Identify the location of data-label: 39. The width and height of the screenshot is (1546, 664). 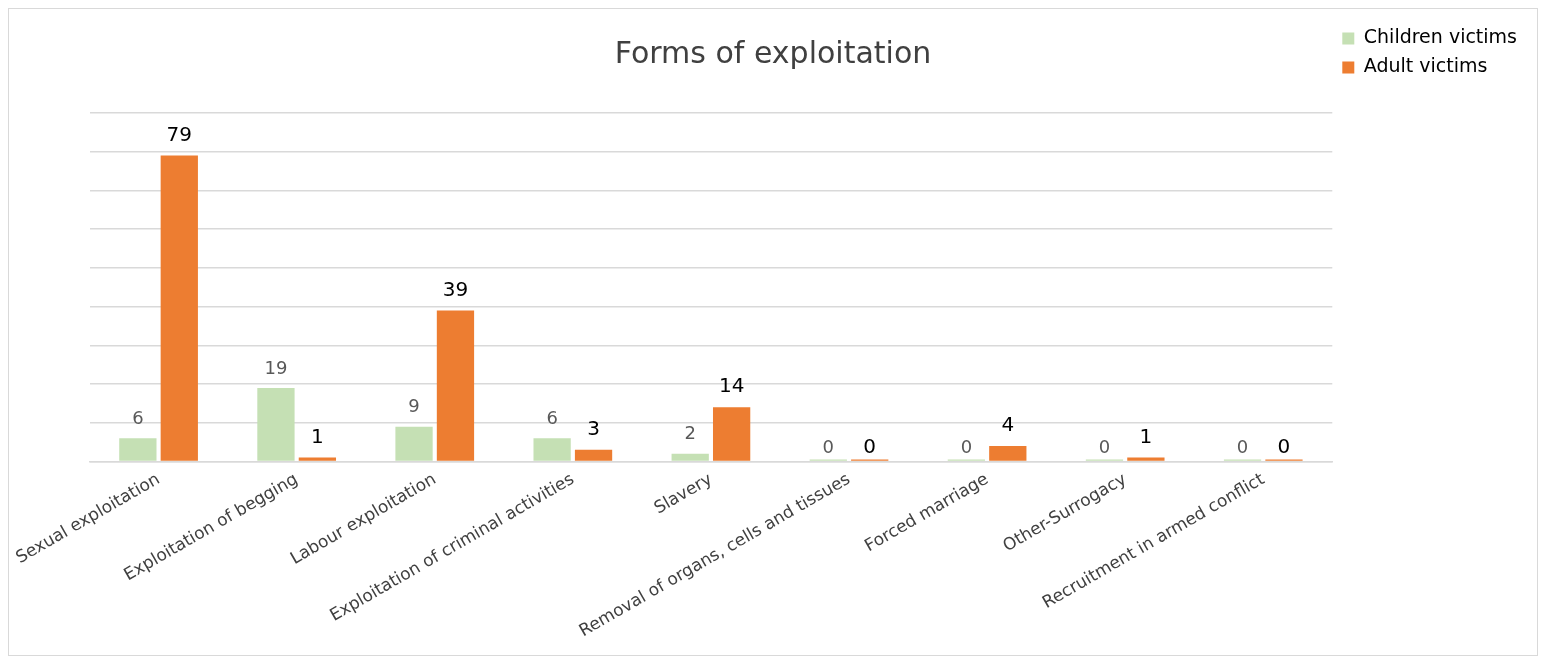
(455, 288).